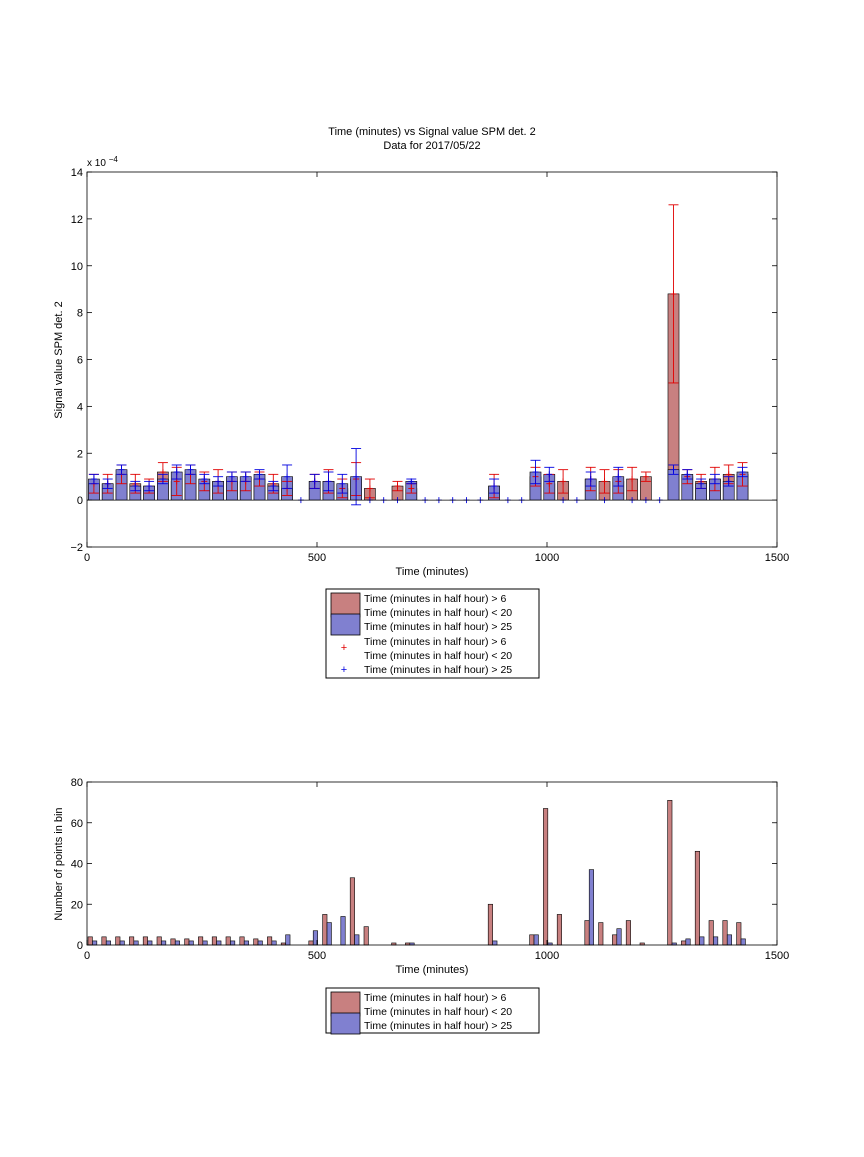  I want to click on chart1-y-tick-label: −2, so click(76, 548).